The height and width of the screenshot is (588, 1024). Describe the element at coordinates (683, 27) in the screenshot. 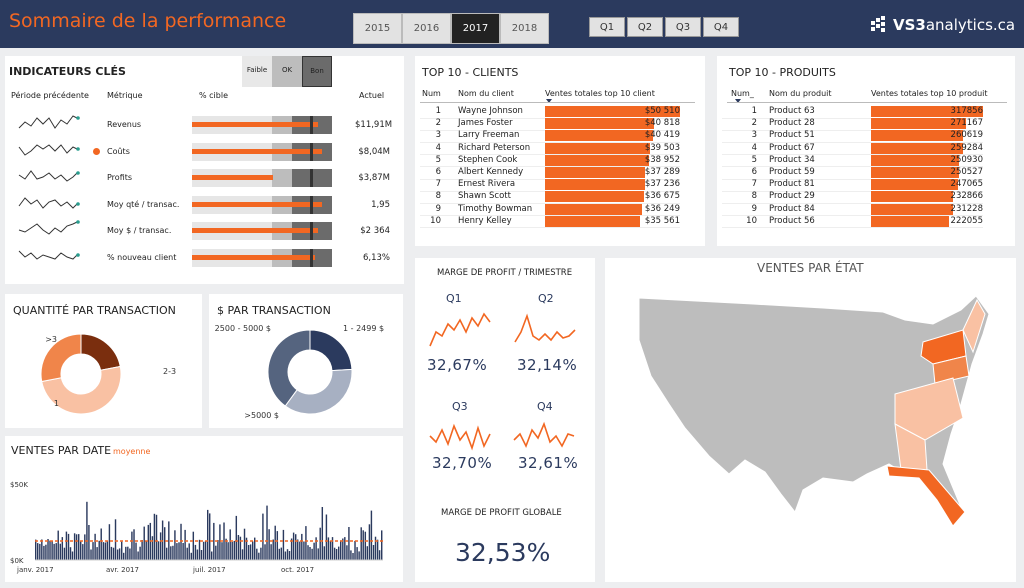

I see `quarter-button-q3: Q3` at that location.